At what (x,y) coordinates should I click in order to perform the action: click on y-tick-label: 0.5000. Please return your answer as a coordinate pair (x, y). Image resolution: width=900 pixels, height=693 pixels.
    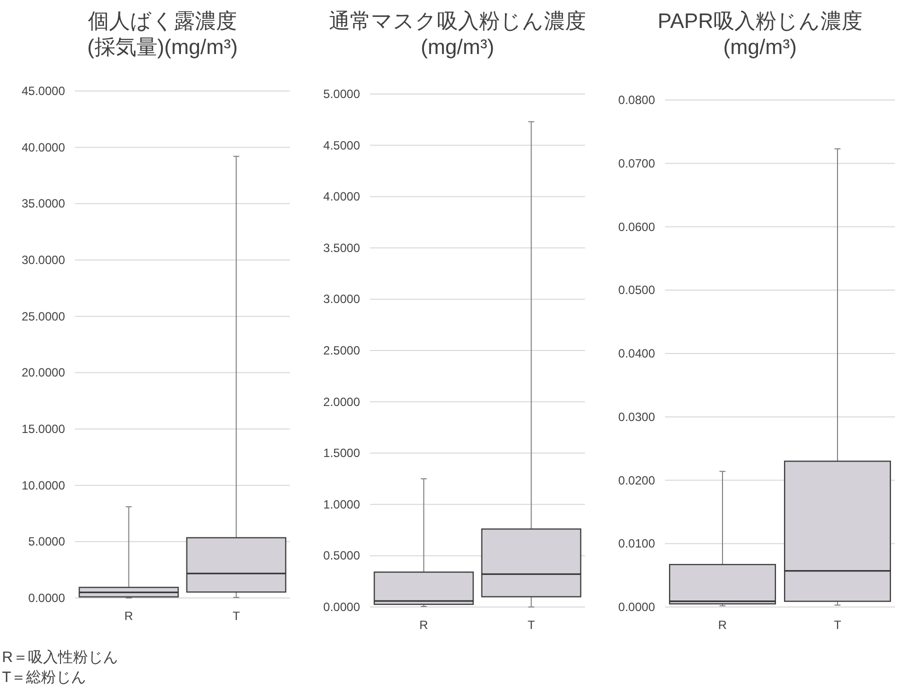
    Looking at the image, I should click on (341, 555).